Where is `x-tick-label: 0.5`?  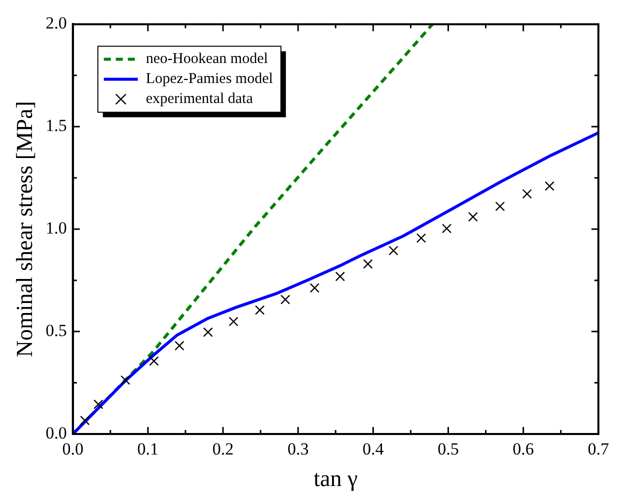 x-tick-label: 0.5 is located at coordinates (448, 449).